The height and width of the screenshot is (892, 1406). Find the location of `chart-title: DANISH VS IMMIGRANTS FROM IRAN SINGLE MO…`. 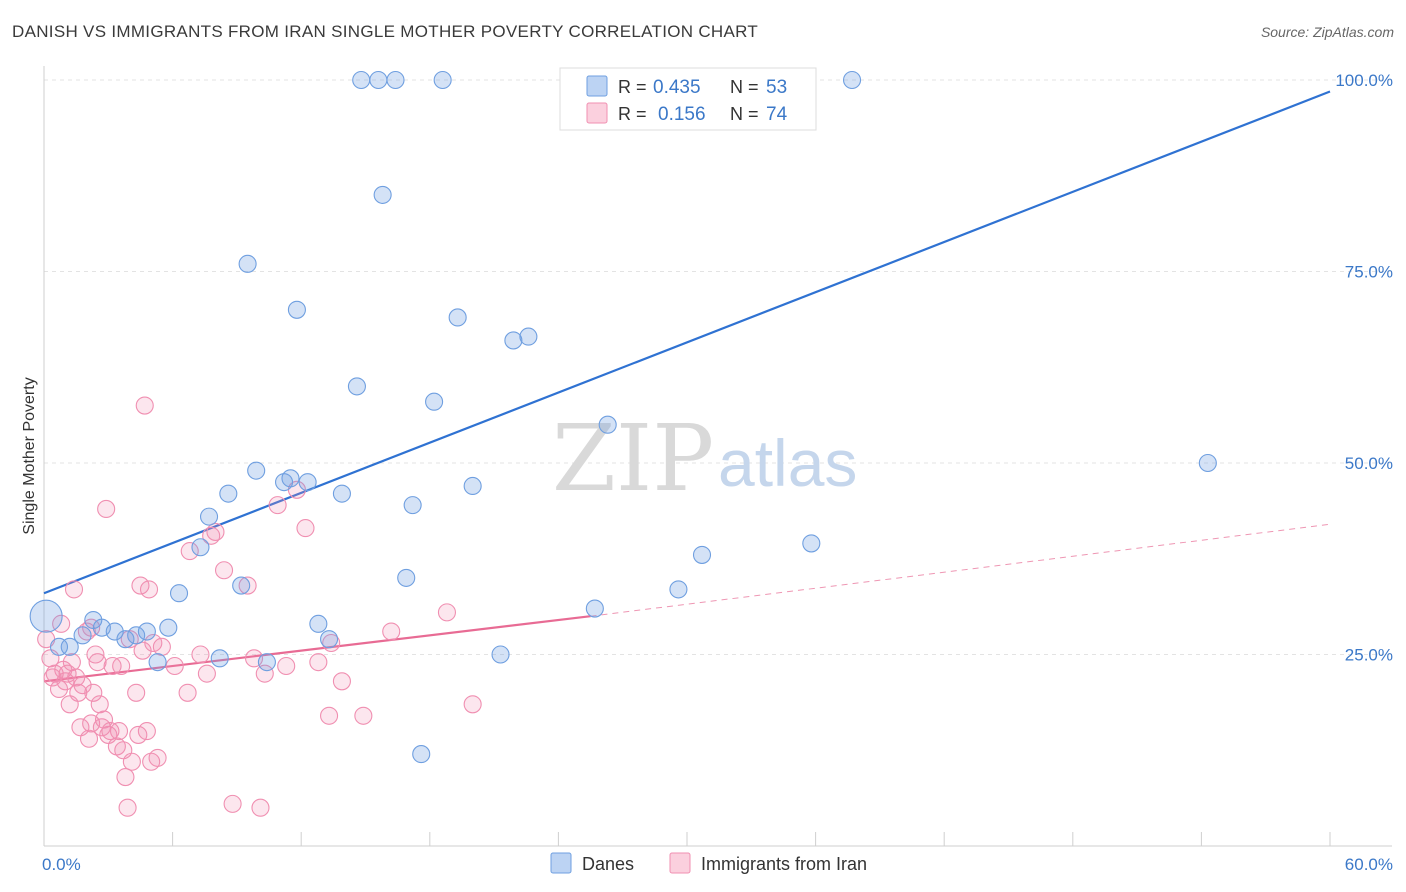

chart-title: DANISH VS IMMIGRANTS FROM IRAN SINGLE MO… is located at coordinates (385, 31).